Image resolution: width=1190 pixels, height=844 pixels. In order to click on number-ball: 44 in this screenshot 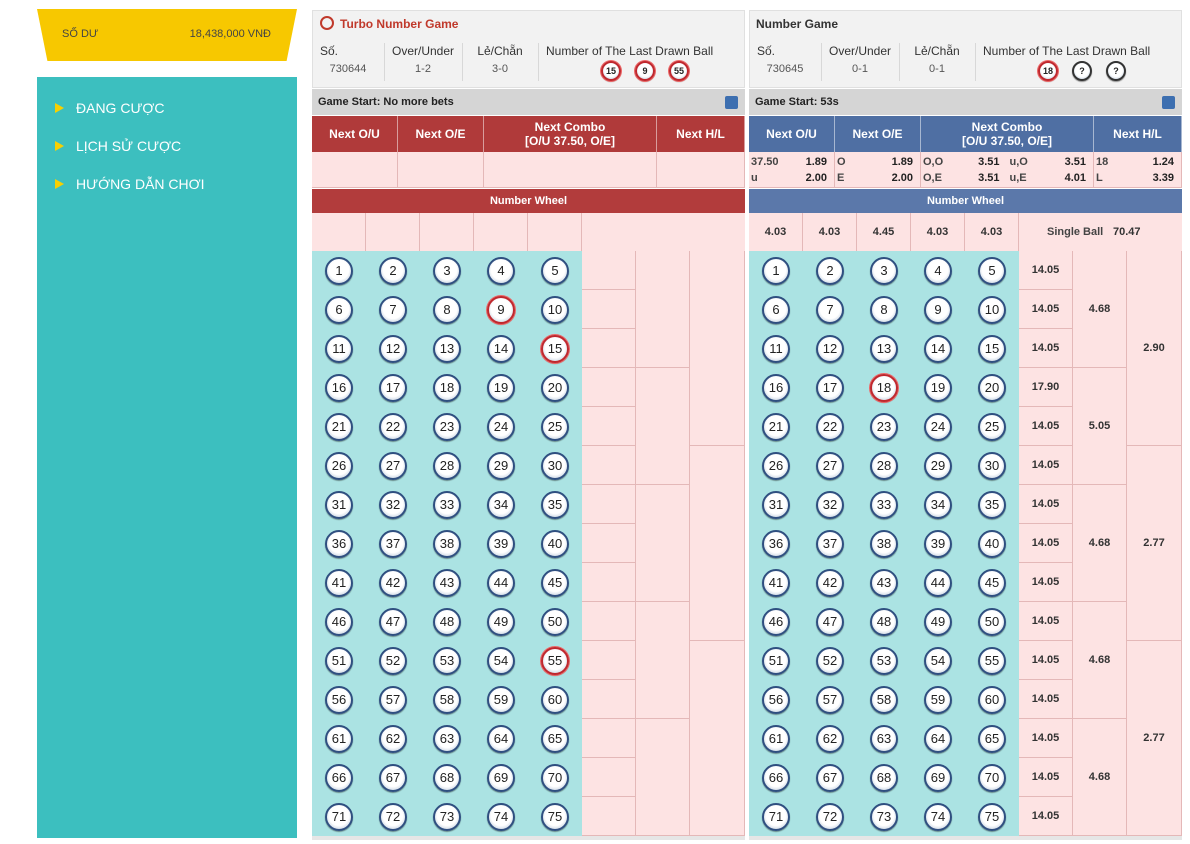, I will do `click(938, 582)`.